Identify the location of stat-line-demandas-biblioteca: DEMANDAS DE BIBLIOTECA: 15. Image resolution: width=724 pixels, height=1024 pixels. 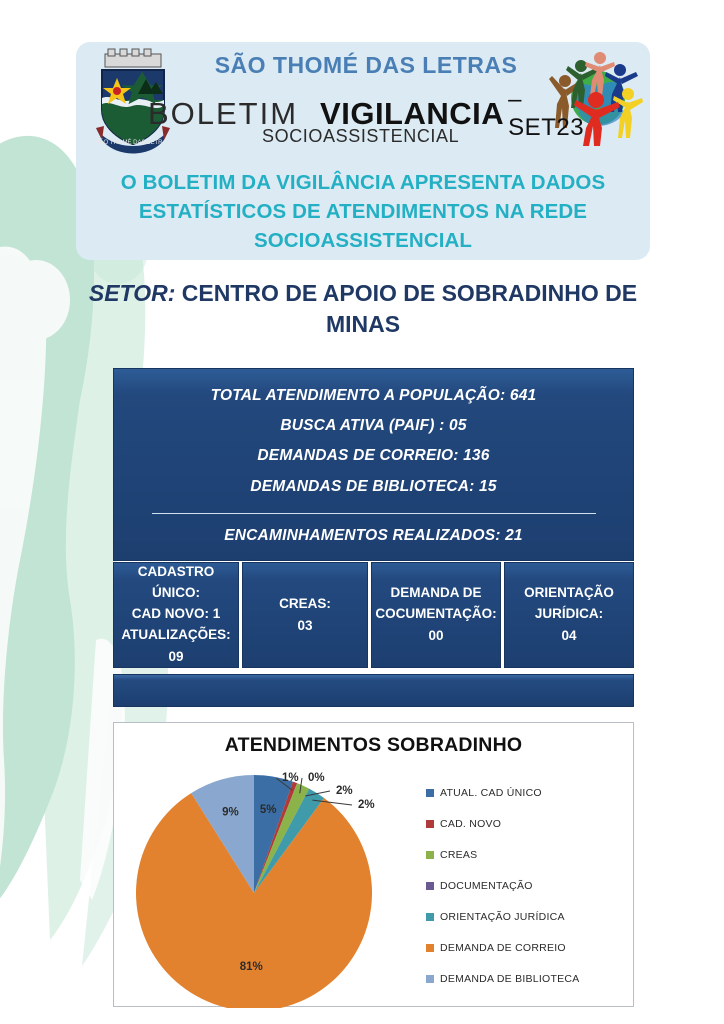
(373, 486).